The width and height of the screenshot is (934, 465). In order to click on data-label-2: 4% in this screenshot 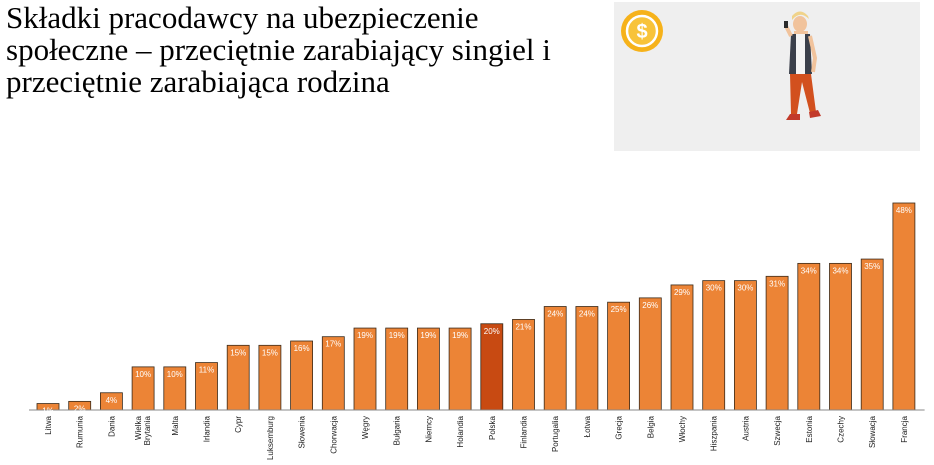, I will do `click(112, 400)`.